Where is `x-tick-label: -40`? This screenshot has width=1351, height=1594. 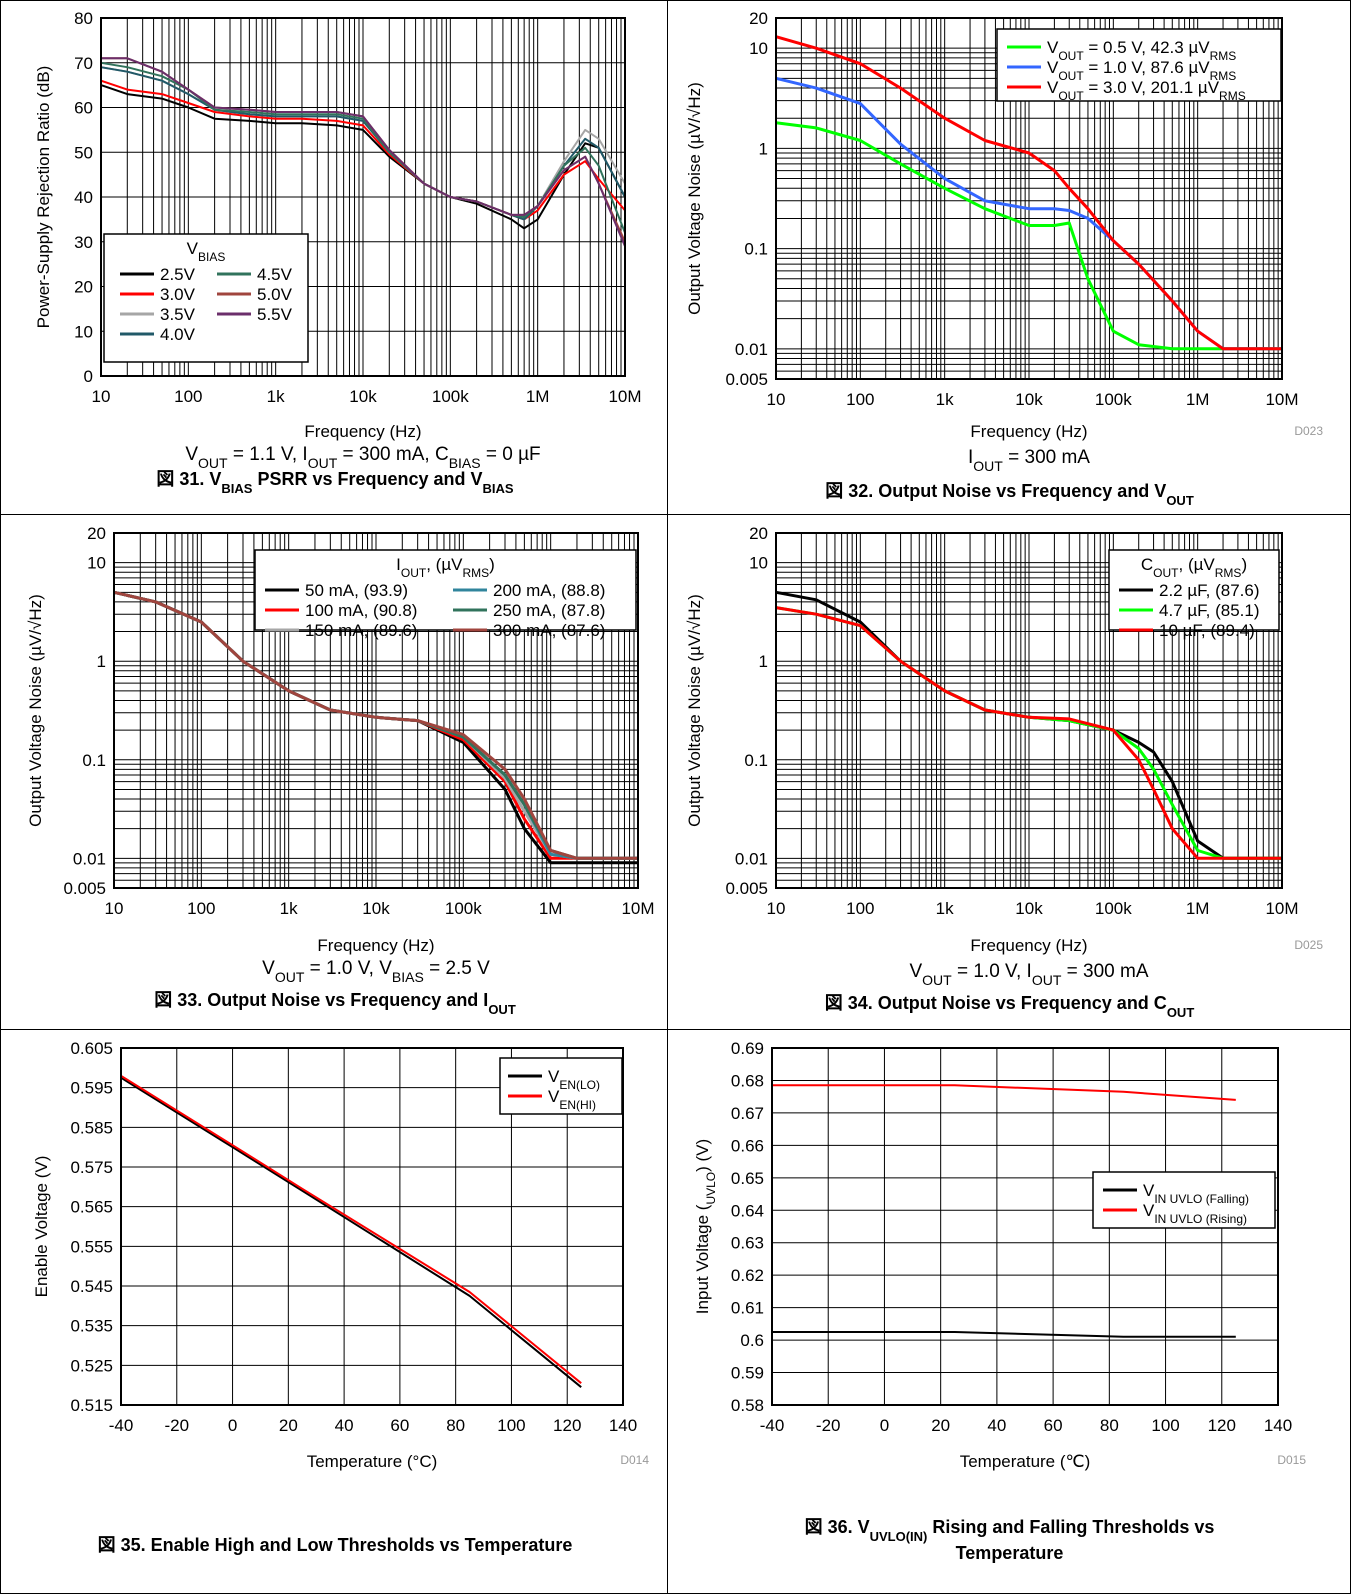 x-tick-label: -40 is located at coordinates (121, 1425).